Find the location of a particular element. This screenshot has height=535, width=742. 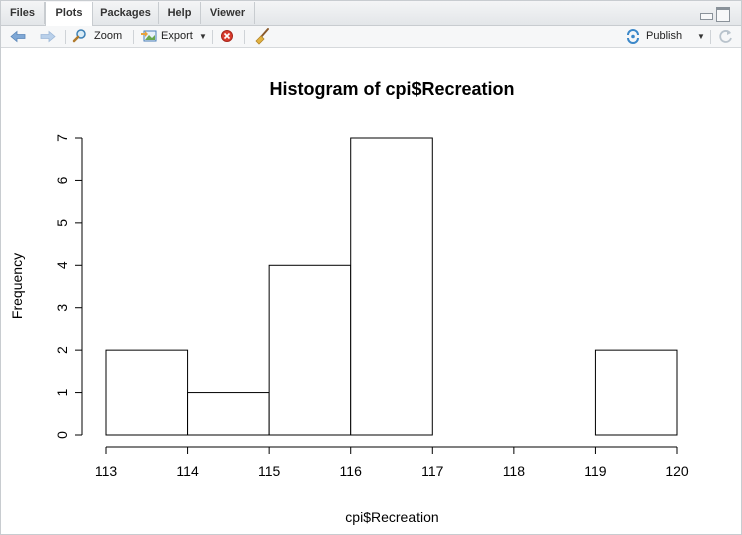

forward-arrow-icon is located at coordinates (48, 36).